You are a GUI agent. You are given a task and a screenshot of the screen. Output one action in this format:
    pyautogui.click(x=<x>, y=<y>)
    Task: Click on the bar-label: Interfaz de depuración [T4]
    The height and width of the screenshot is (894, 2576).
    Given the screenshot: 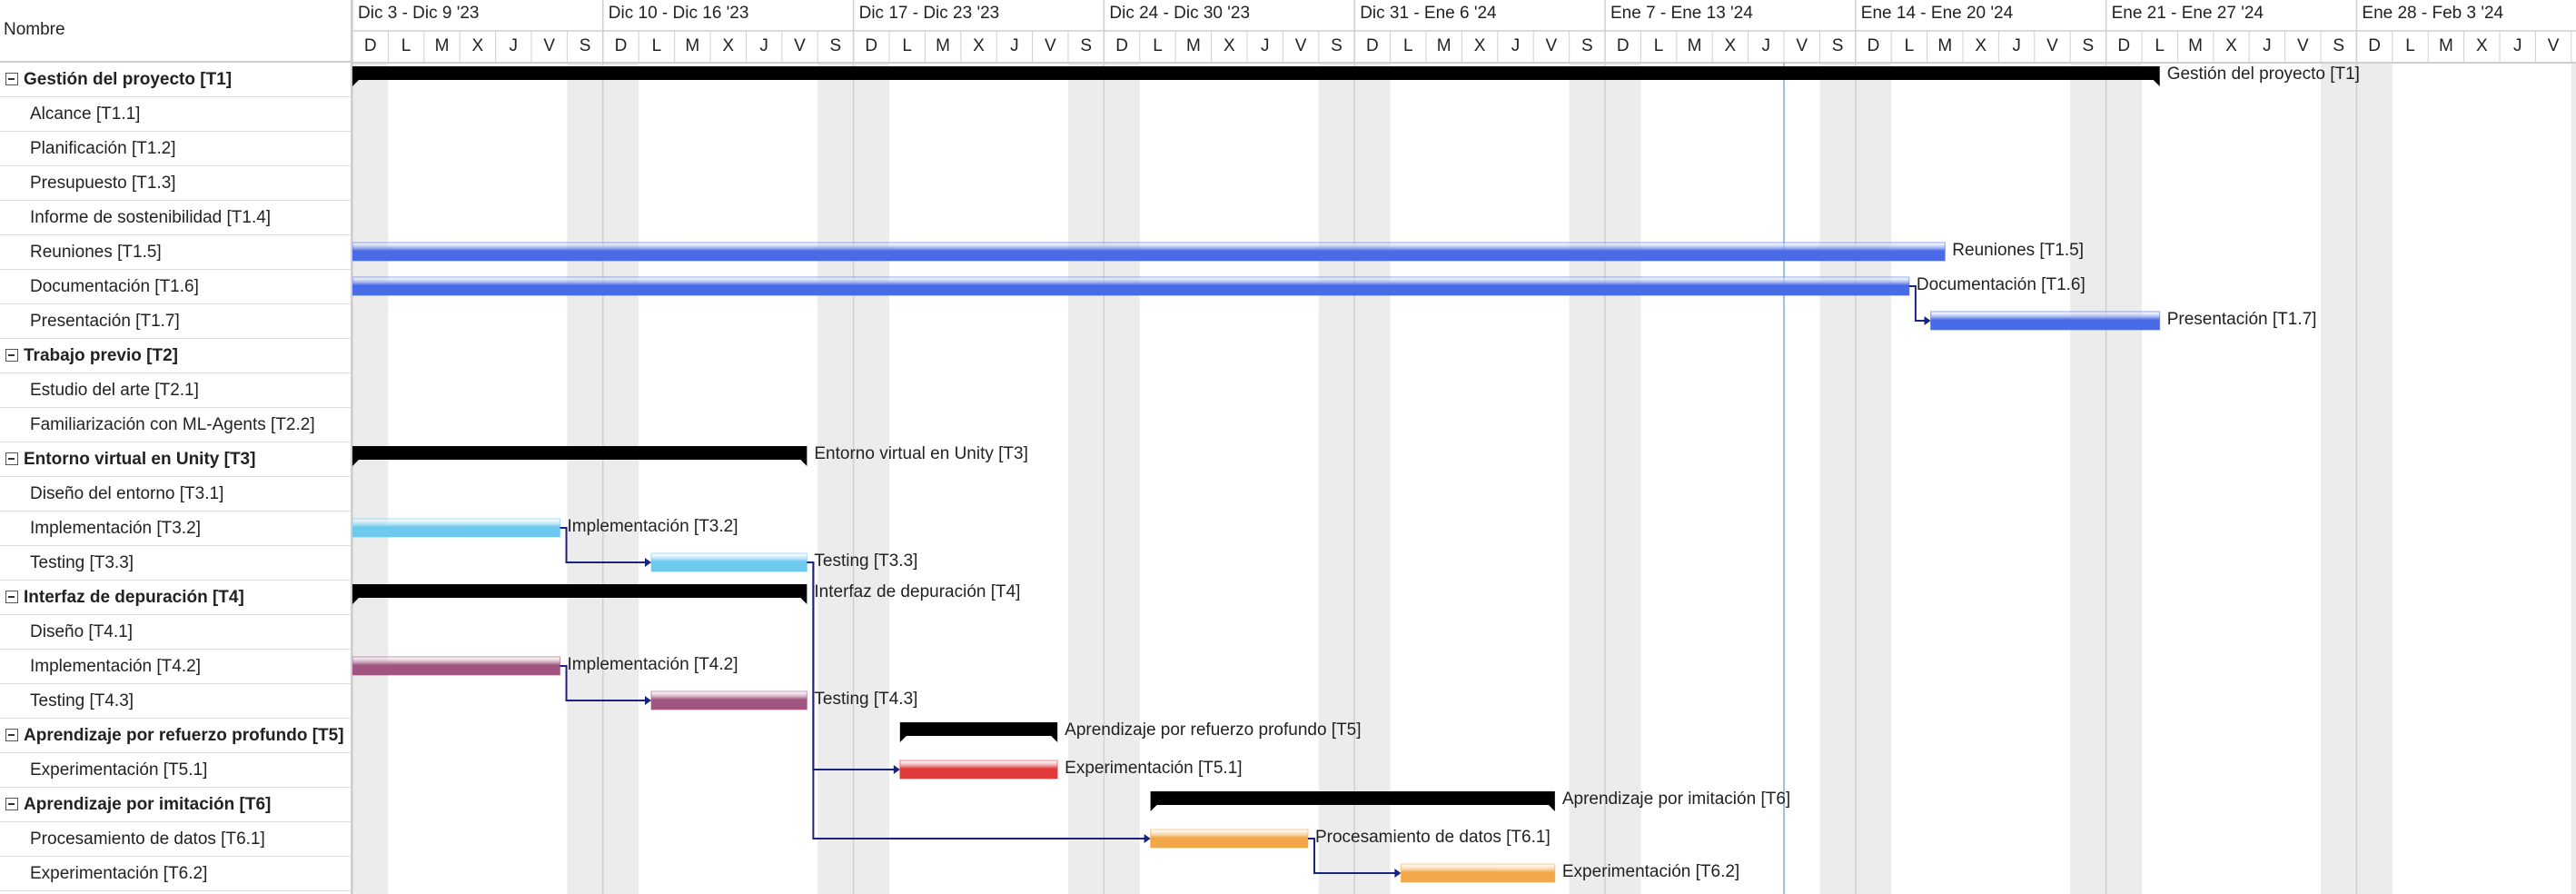 What is the action you would take?
    pyautogui.click(x=917, y=591)
    